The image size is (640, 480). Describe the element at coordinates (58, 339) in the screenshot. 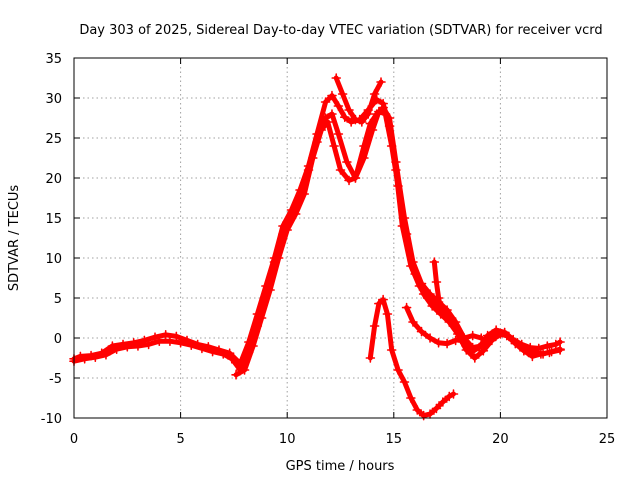

I see `y-tick-label: 0` at that location.